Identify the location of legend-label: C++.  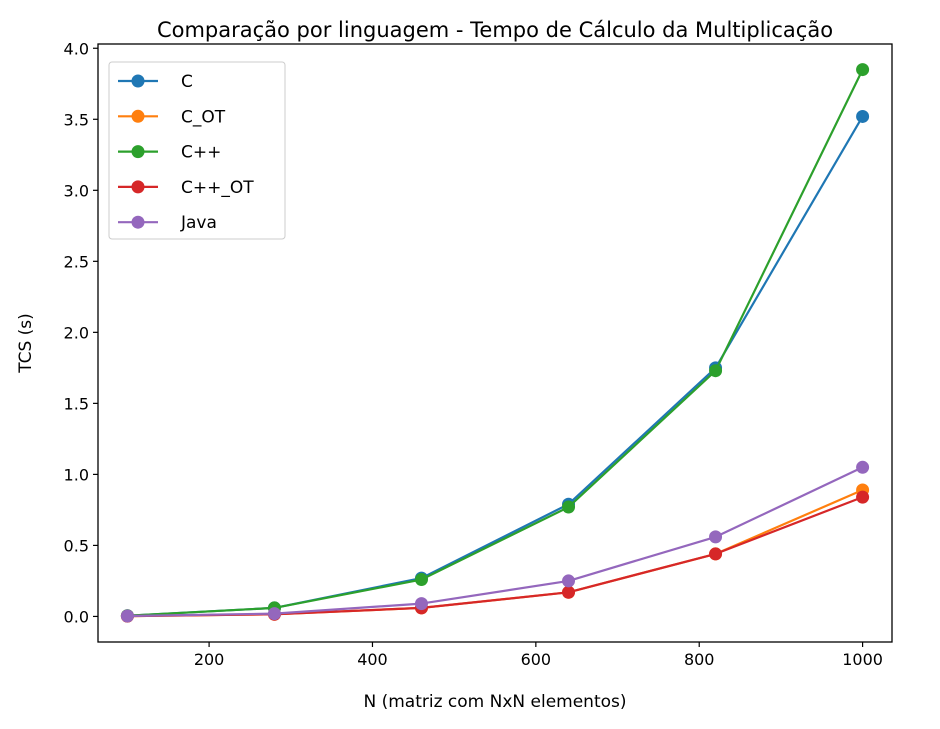
(201, 153).